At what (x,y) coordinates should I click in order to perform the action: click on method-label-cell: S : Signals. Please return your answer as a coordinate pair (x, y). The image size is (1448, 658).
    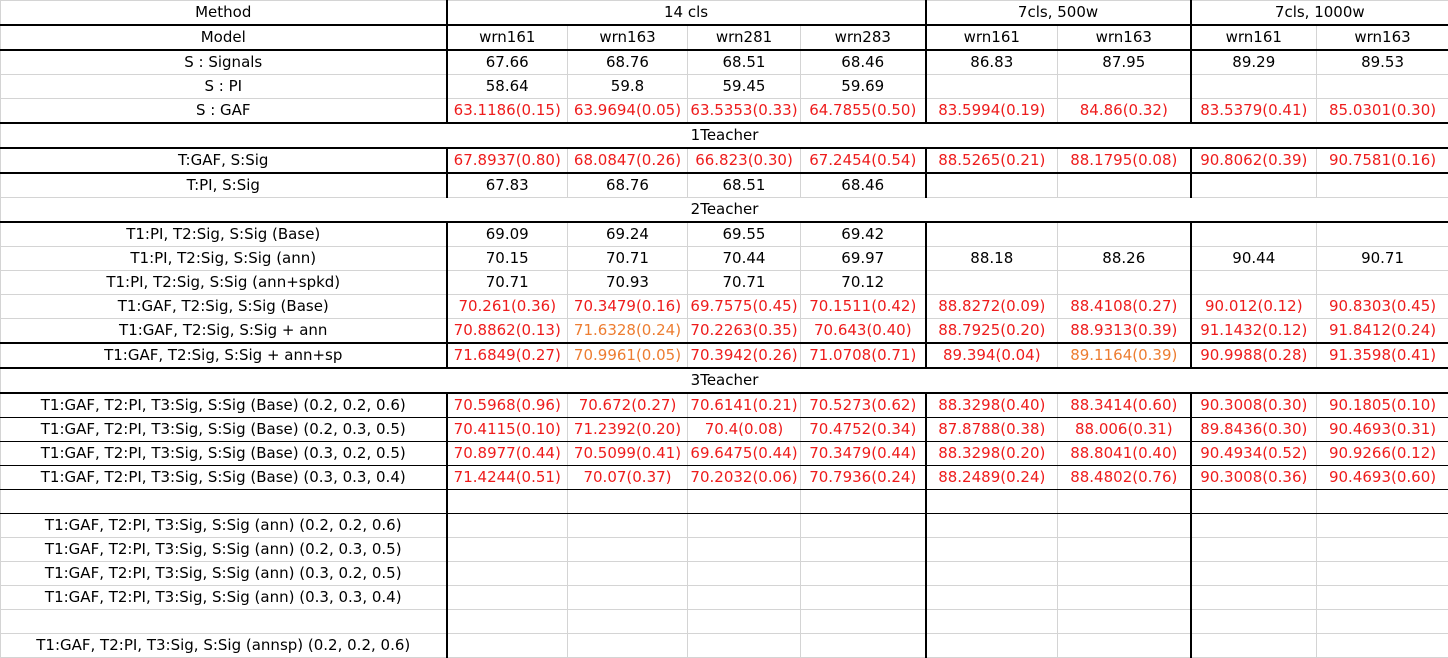
    Looking at the image, I should click on (224, 62).